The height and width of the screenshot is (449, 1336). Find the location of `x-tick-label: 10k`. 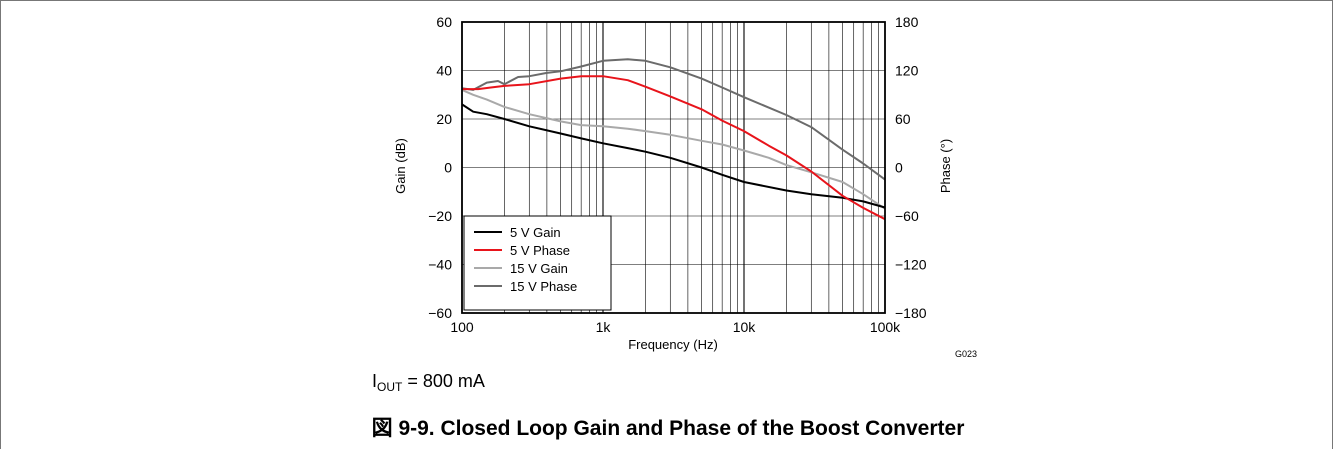

x-tick-label: 10k is located at coordinates (745, 327).